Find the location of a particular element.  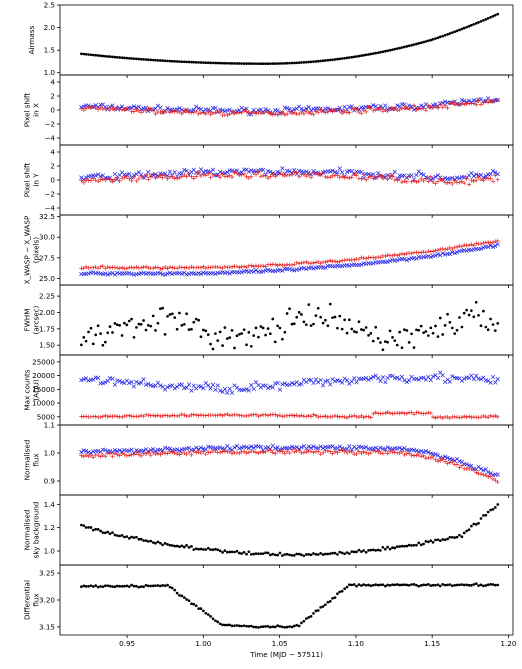

y-tick-label: 1.0 is located at coordinates (50, 72).